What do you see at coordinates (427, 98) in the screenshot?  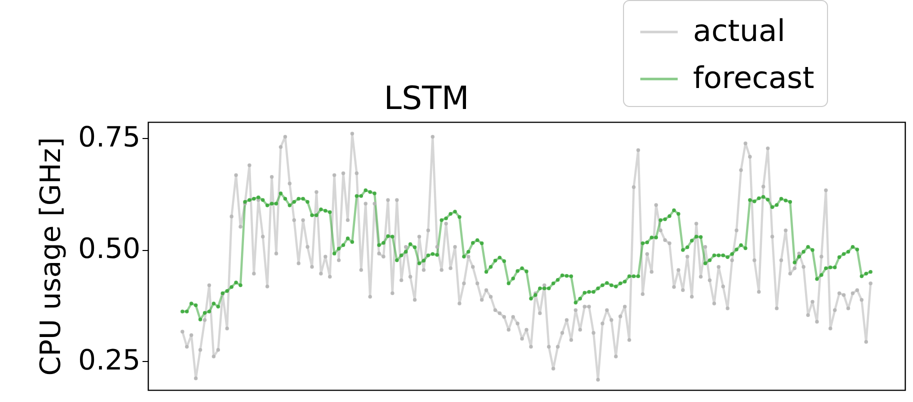 I see `chart-title: LSTM` at bounding box center [427, 98].